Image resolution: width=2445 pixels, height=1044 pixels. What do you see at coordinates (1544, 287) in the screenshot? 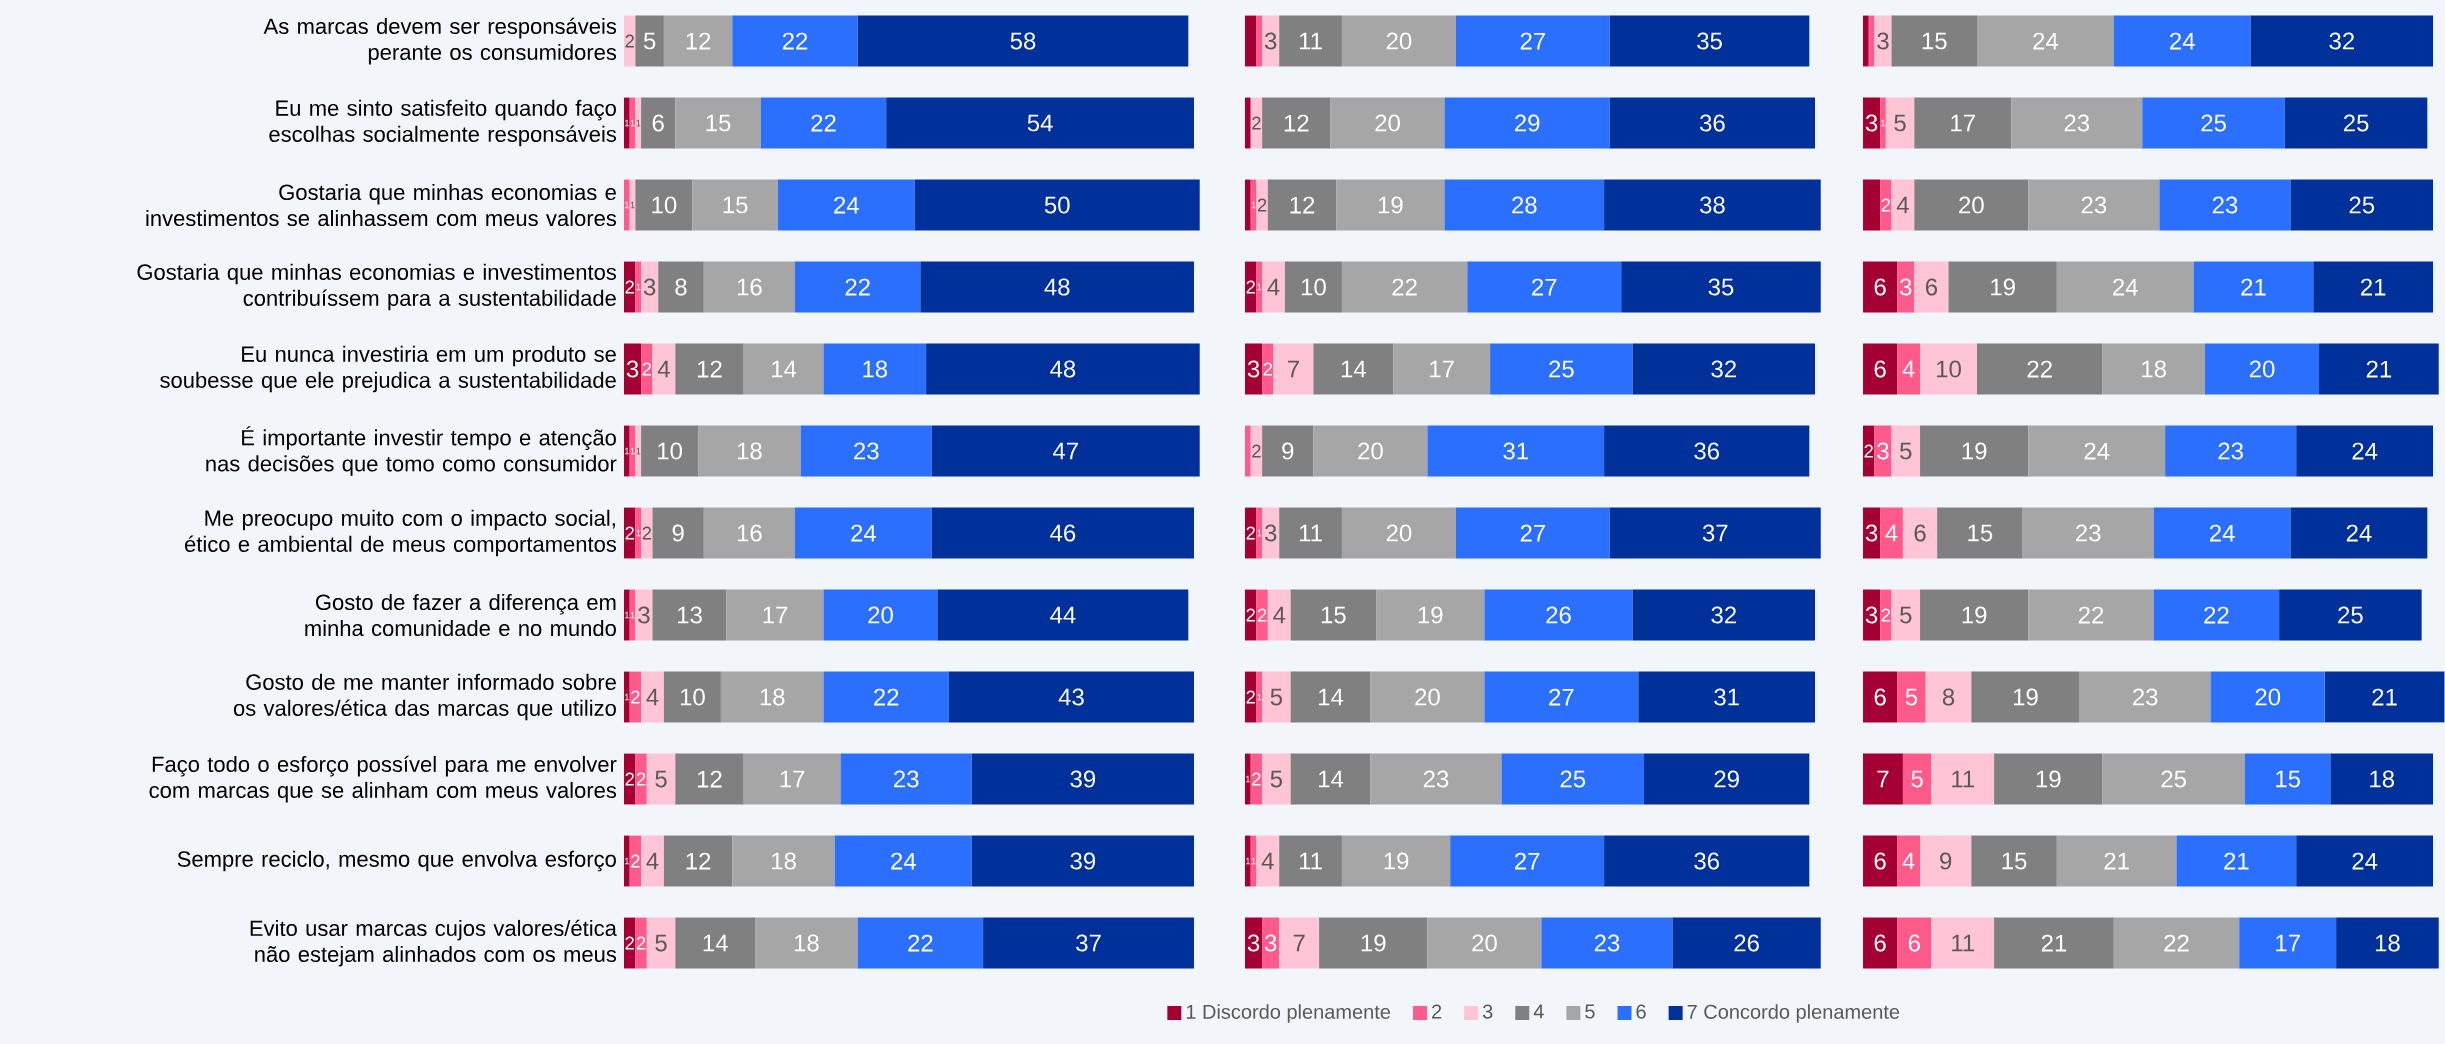
I see `data-label: 27` at bounding box center [1544, 287].